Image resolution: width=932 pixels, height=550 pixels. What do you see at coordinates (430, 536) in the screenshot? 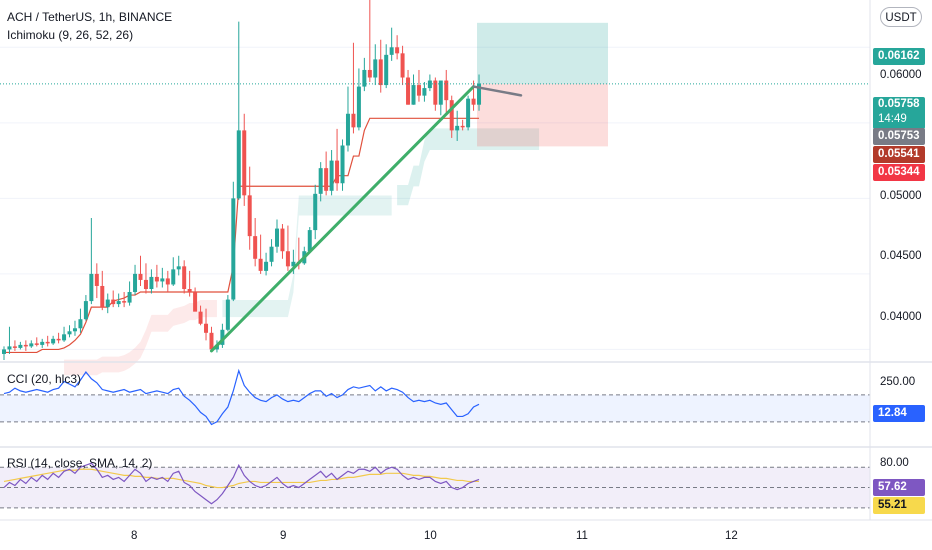
I see `time-tick: 10` at bounding box center [430, 536].